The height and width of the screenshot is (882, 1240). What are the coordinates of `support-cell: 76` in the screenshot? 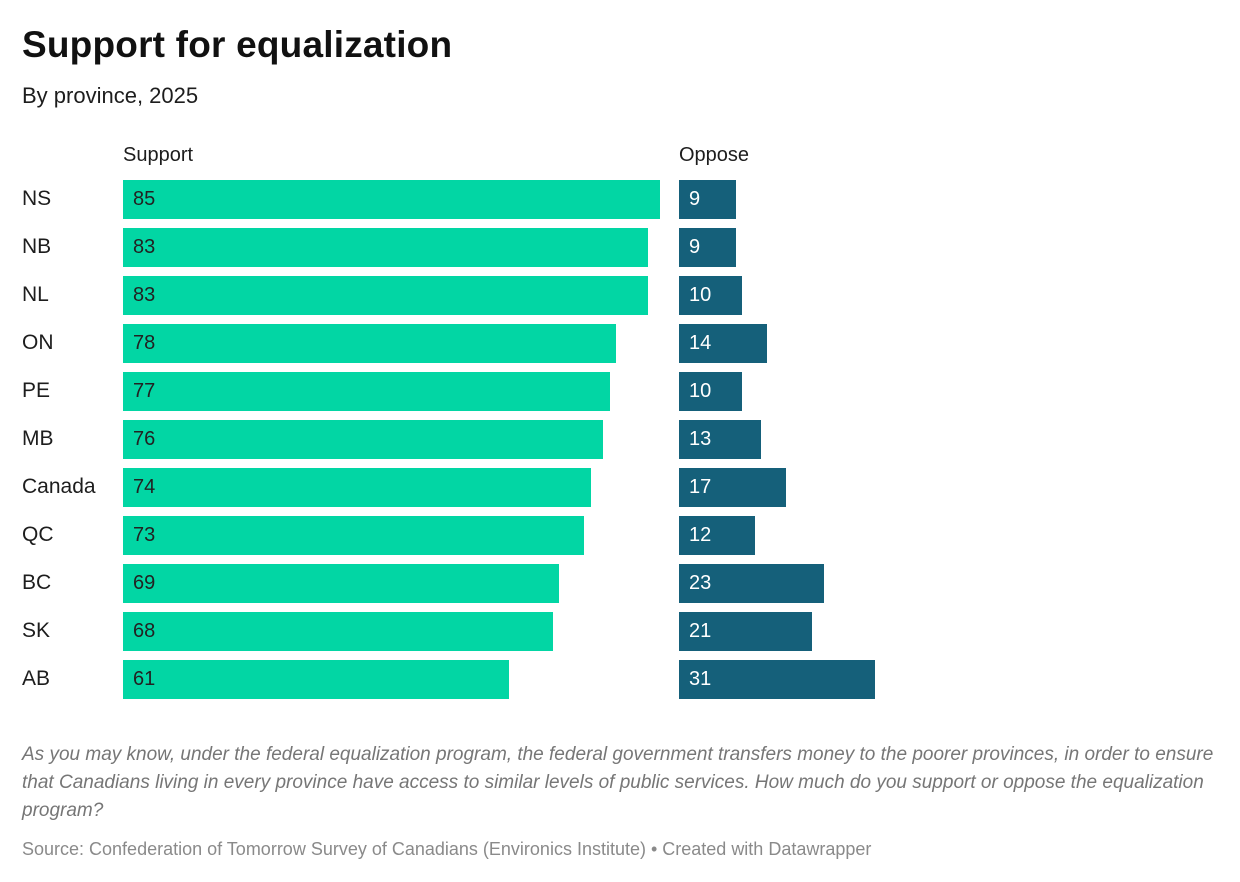 It's located at (401, 439).